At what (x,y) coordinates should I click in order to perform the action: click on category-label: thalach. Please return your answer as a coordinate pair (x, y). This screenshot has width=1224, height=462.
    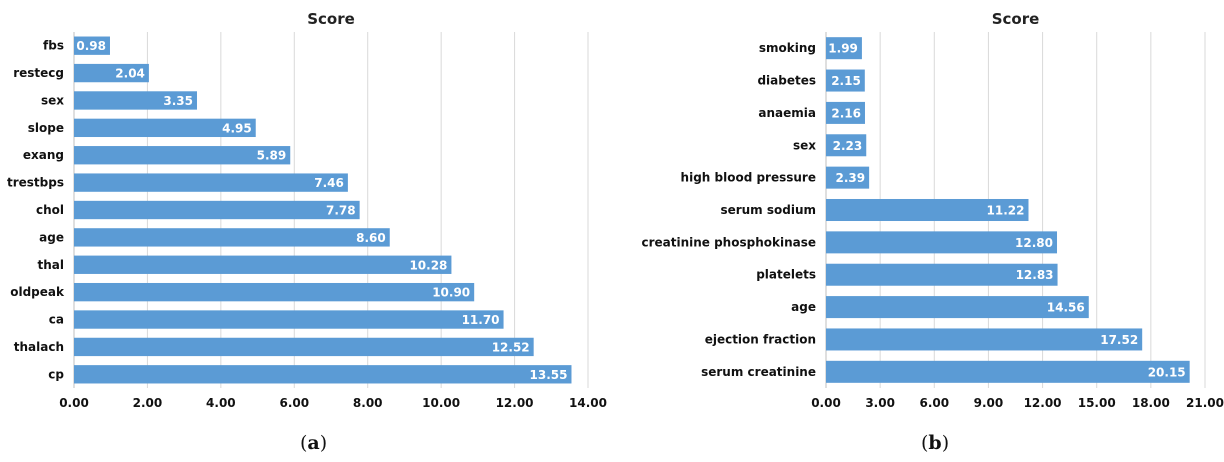
    Looking at the image, I should click on (39, 347).